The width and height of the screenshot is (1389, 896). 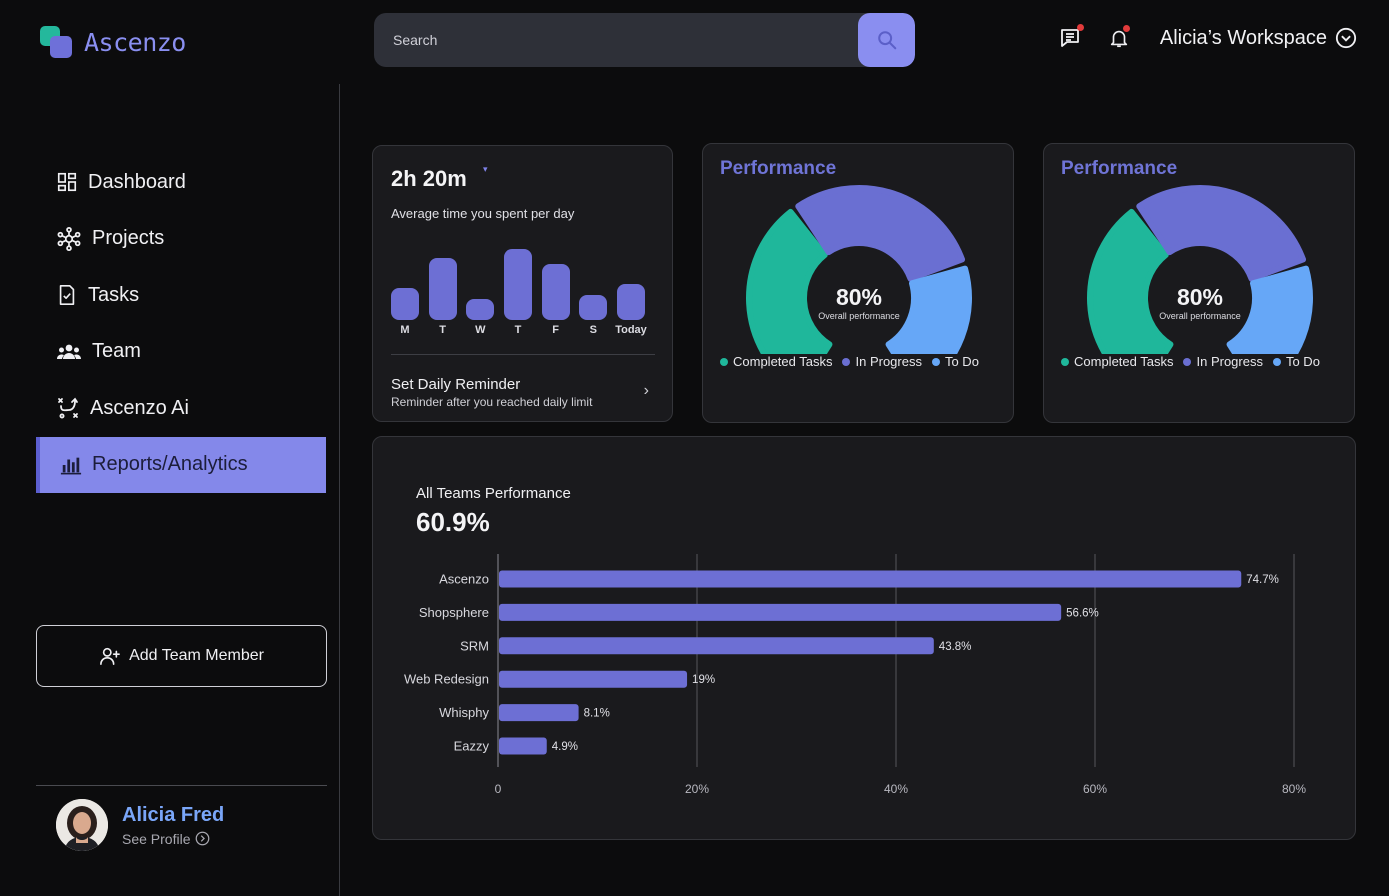 I want to click on performance-title: Performance, so click(x=778, y=168).